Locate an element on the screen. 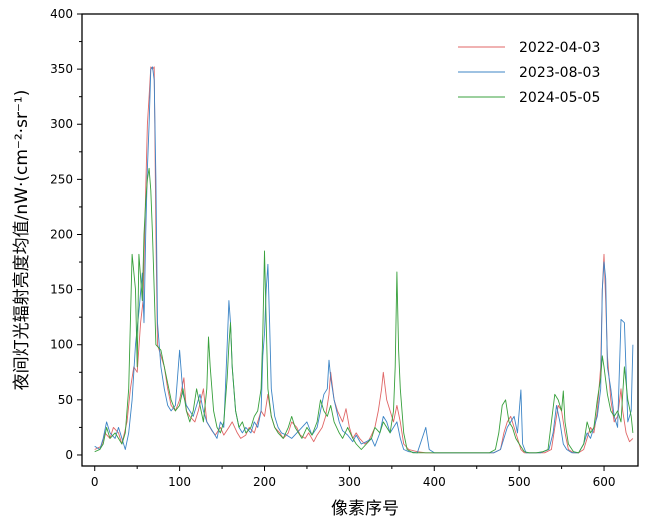 The height and width of the screenshot is (524, 650). y-axis-ticks: 0 50 100 150 200 250 300 350 400 is located at coordinates (66, 234).